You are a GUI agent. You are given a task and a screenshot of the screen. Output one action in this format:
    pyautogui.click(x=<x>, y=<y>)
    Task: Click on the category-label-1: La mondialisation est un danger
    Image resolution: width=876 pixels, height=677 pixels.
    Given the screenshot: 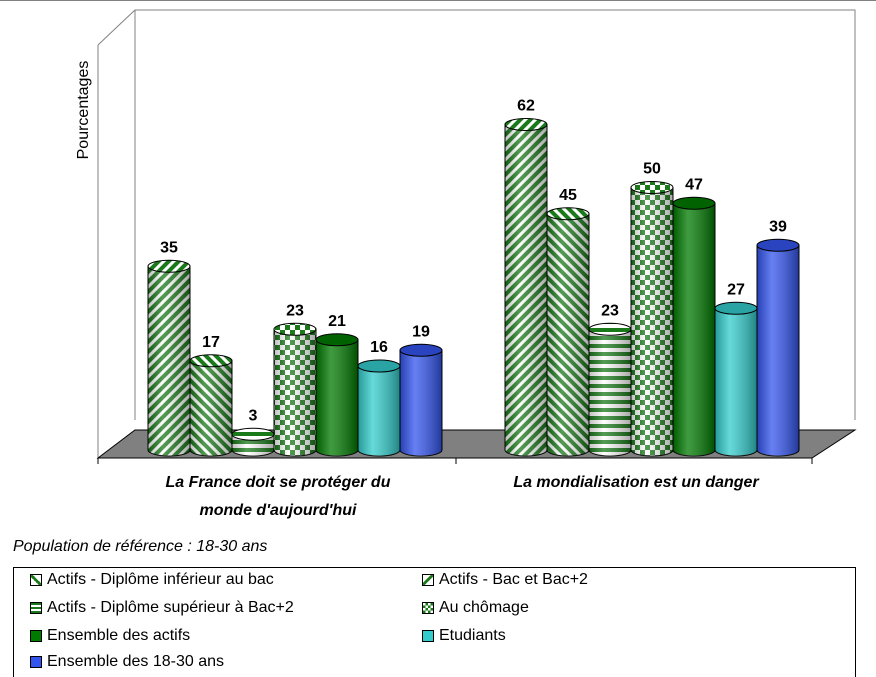 What is the action you would take?
    pyautogui.click(x=636, y=482)
    